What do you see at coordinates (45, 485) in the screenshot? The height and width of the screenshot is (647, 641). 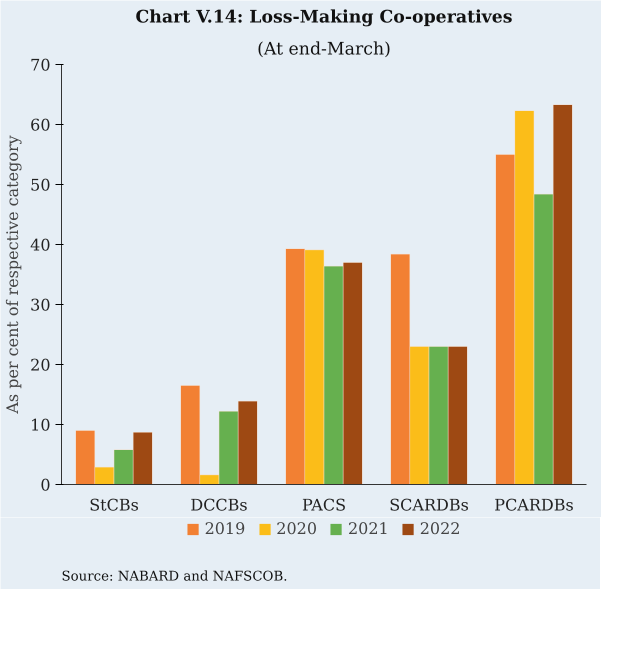 I see `y-tick-label: 0` at bounding box center [45, 485].